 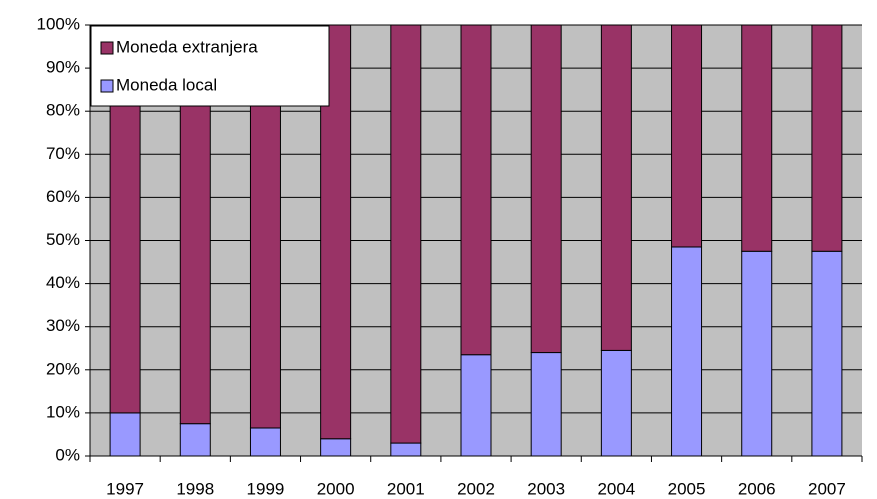 What do you see at coordinates (63, 282) in the screenshot?
I see `y-tick-label: 40%` at bounding box center [63, 282].